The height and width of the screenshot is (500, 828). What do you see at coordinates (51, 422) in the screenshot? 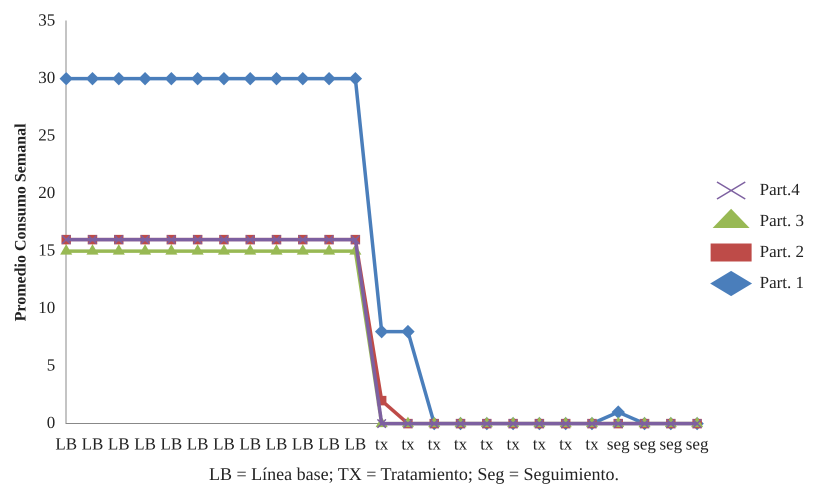
I see `y-tick-label: 0` at bounding box center [51, 422].